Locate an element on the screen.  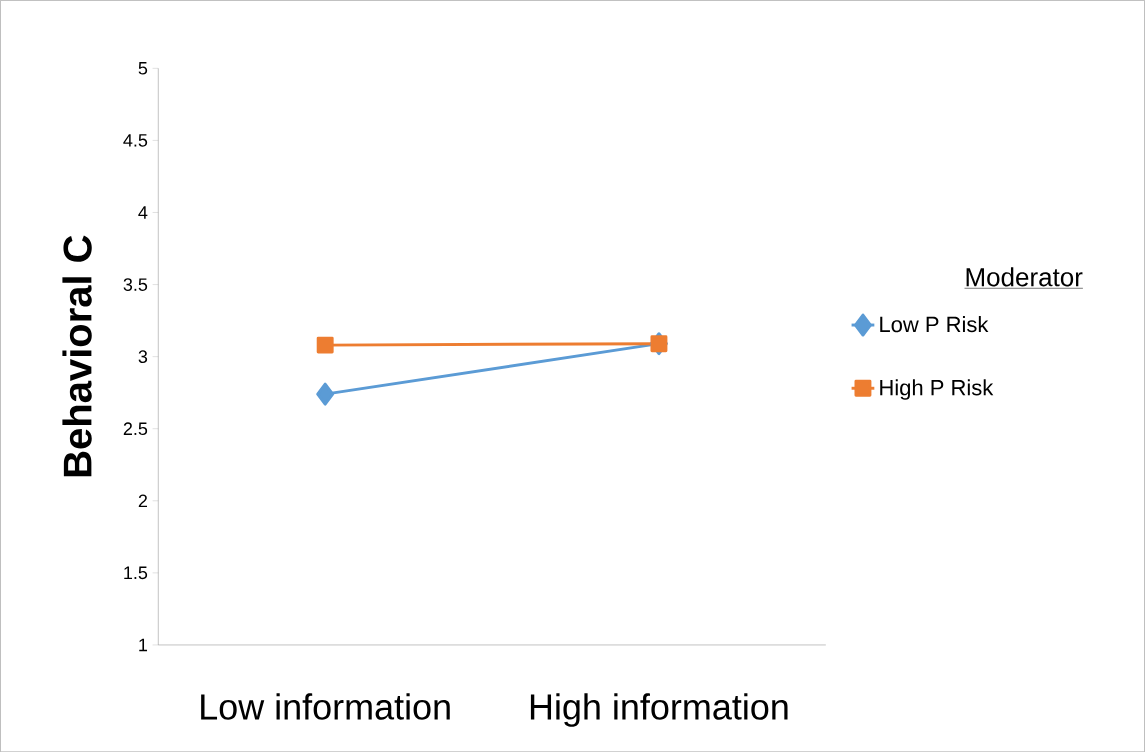
y-tick-label: 3 is located at coordinates (143, 356).